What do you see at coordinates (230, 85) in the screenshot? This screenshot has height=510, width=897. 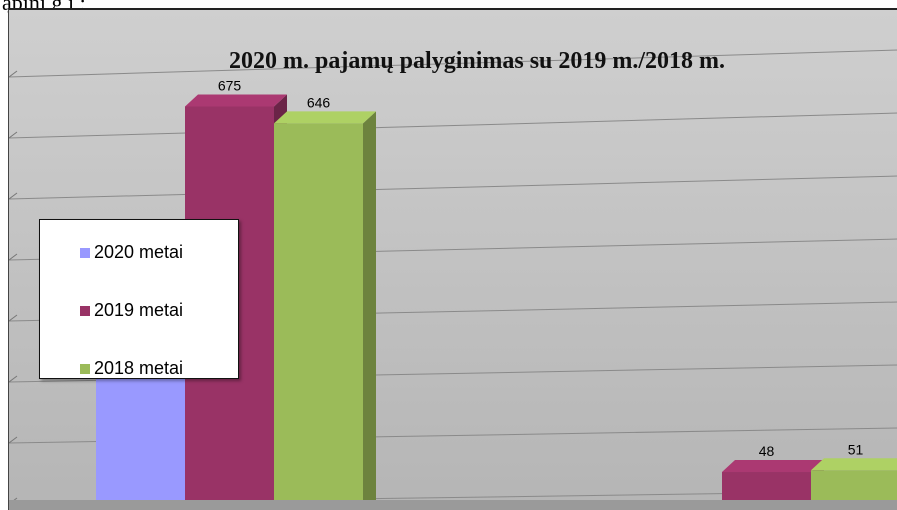 I see `data-label: 675` at bounding box center [230, 85].